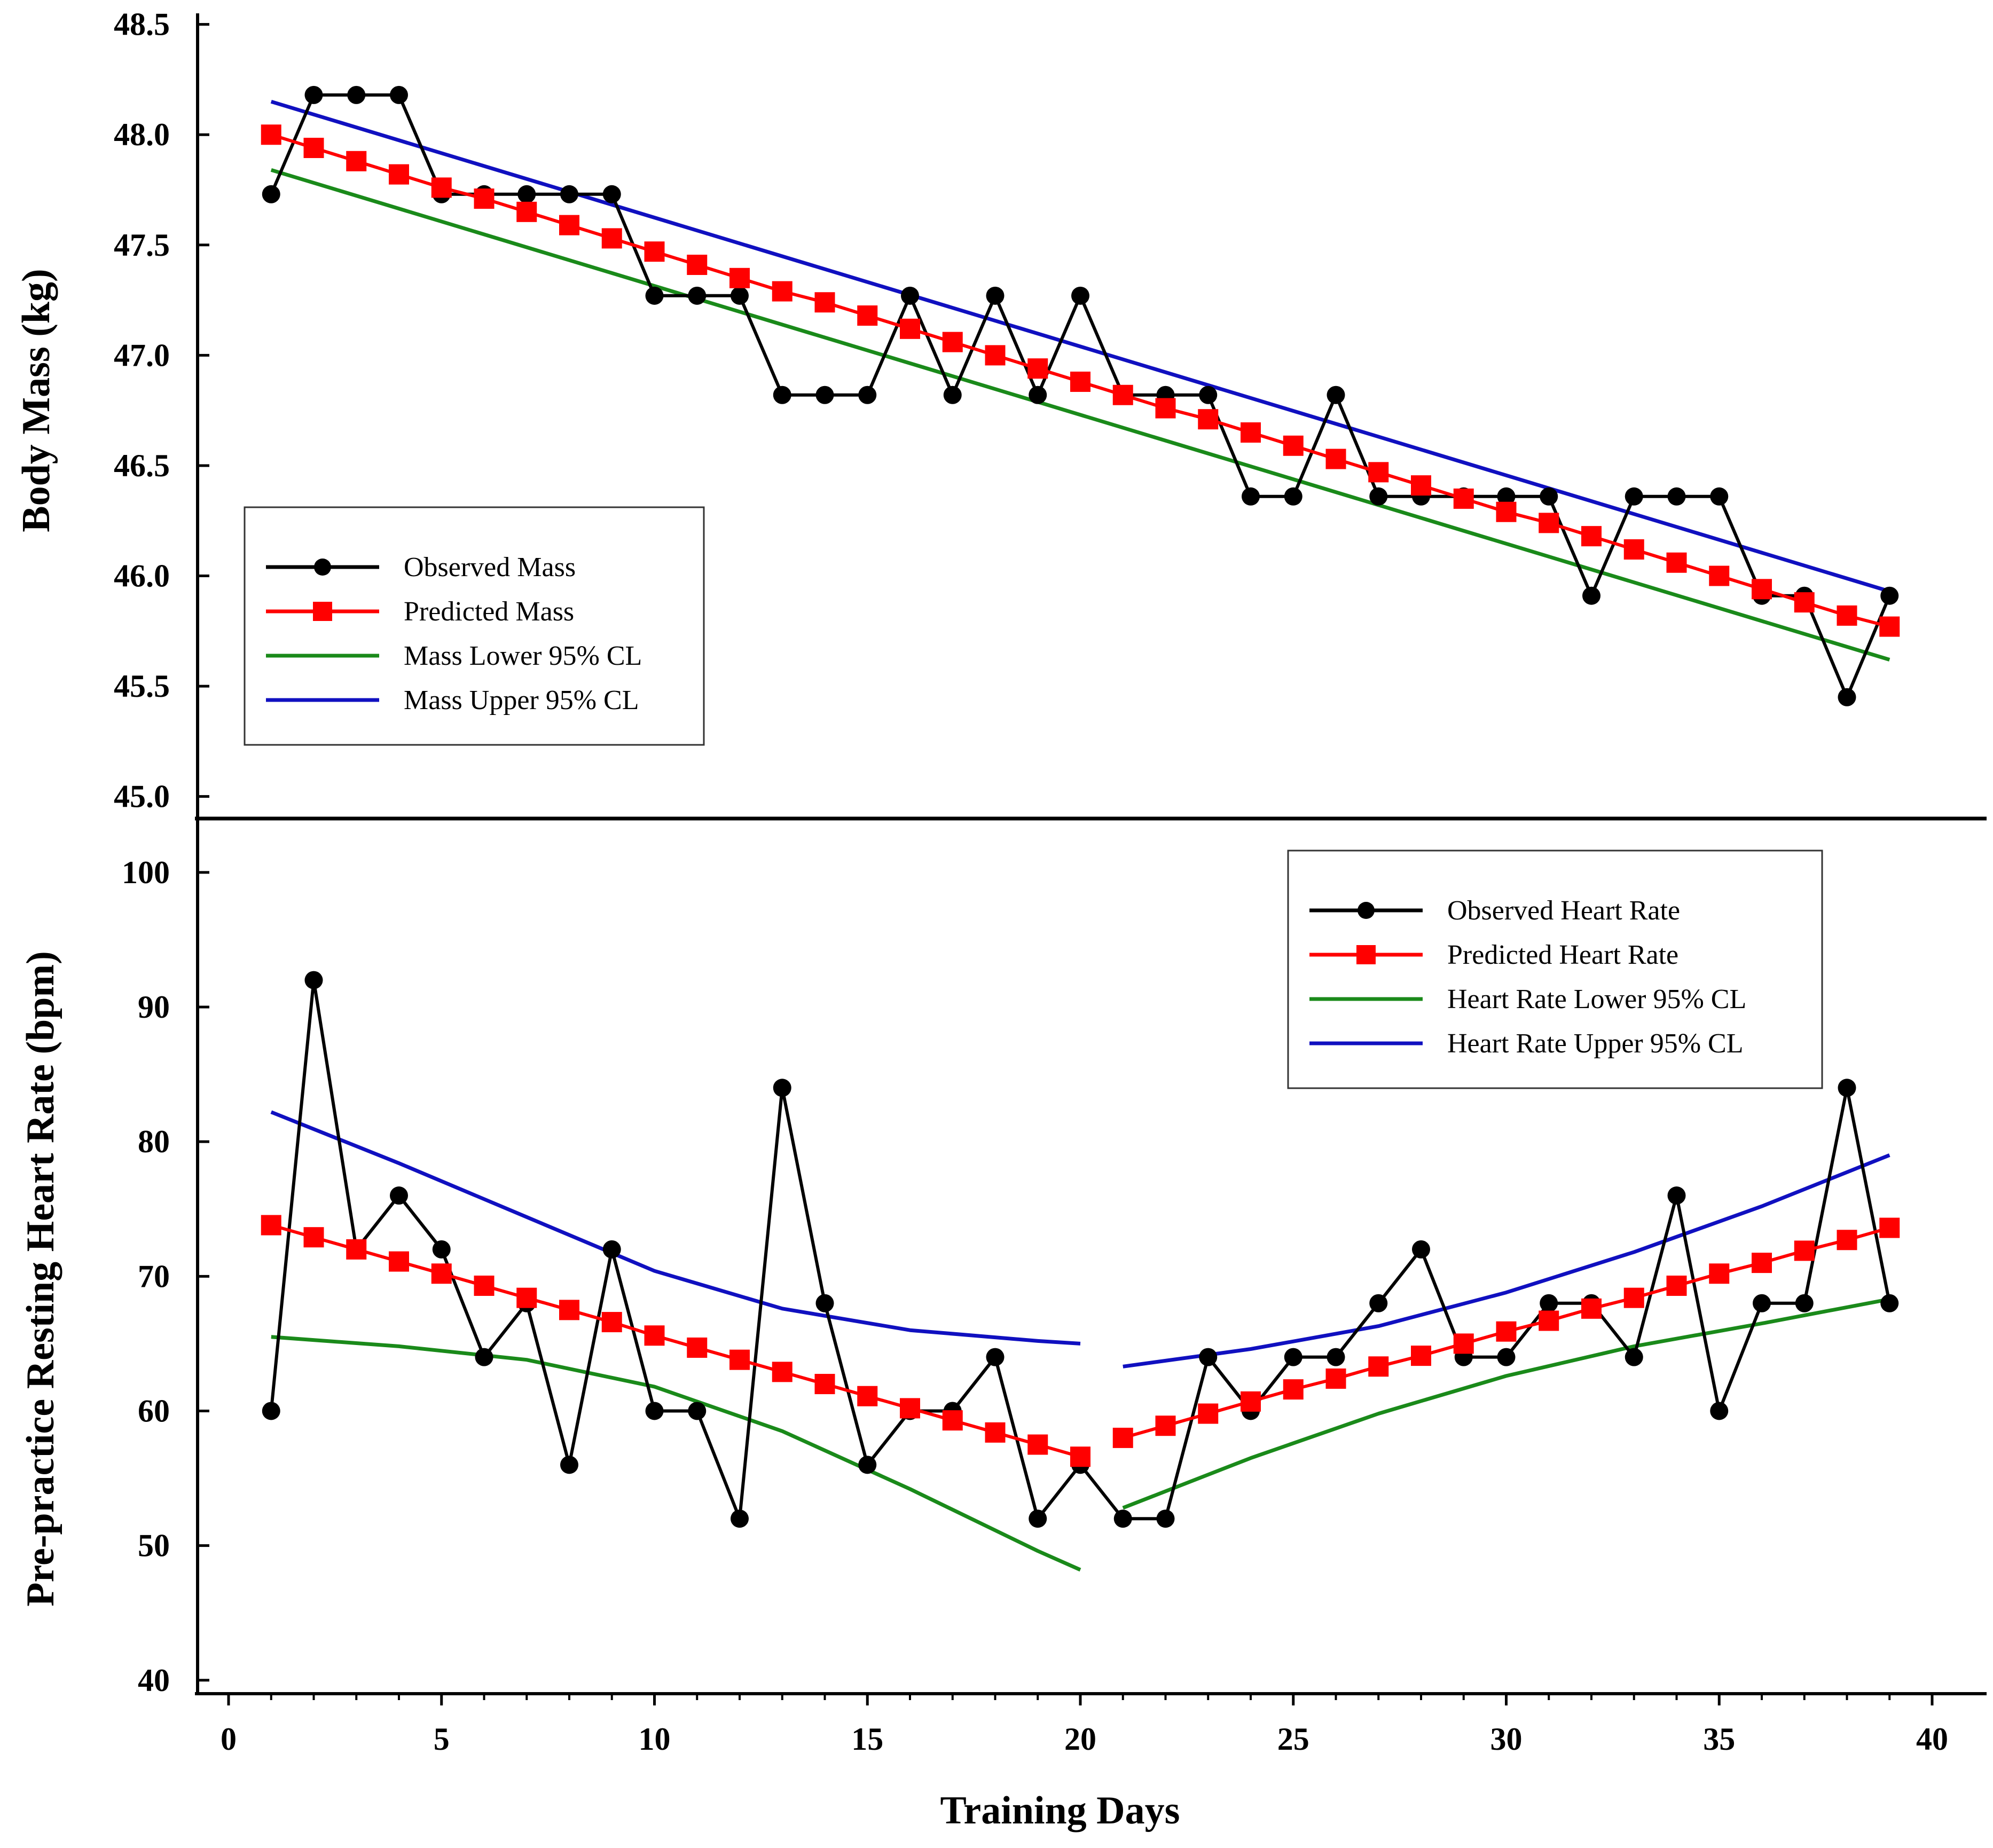 This screenshot has height=1848, width=1993. What do you see at coordinates (420, 611) in the screenshot?
I see `predicted-mass-legend-entry: Predicted Mass` at bounding box center [420, 611].